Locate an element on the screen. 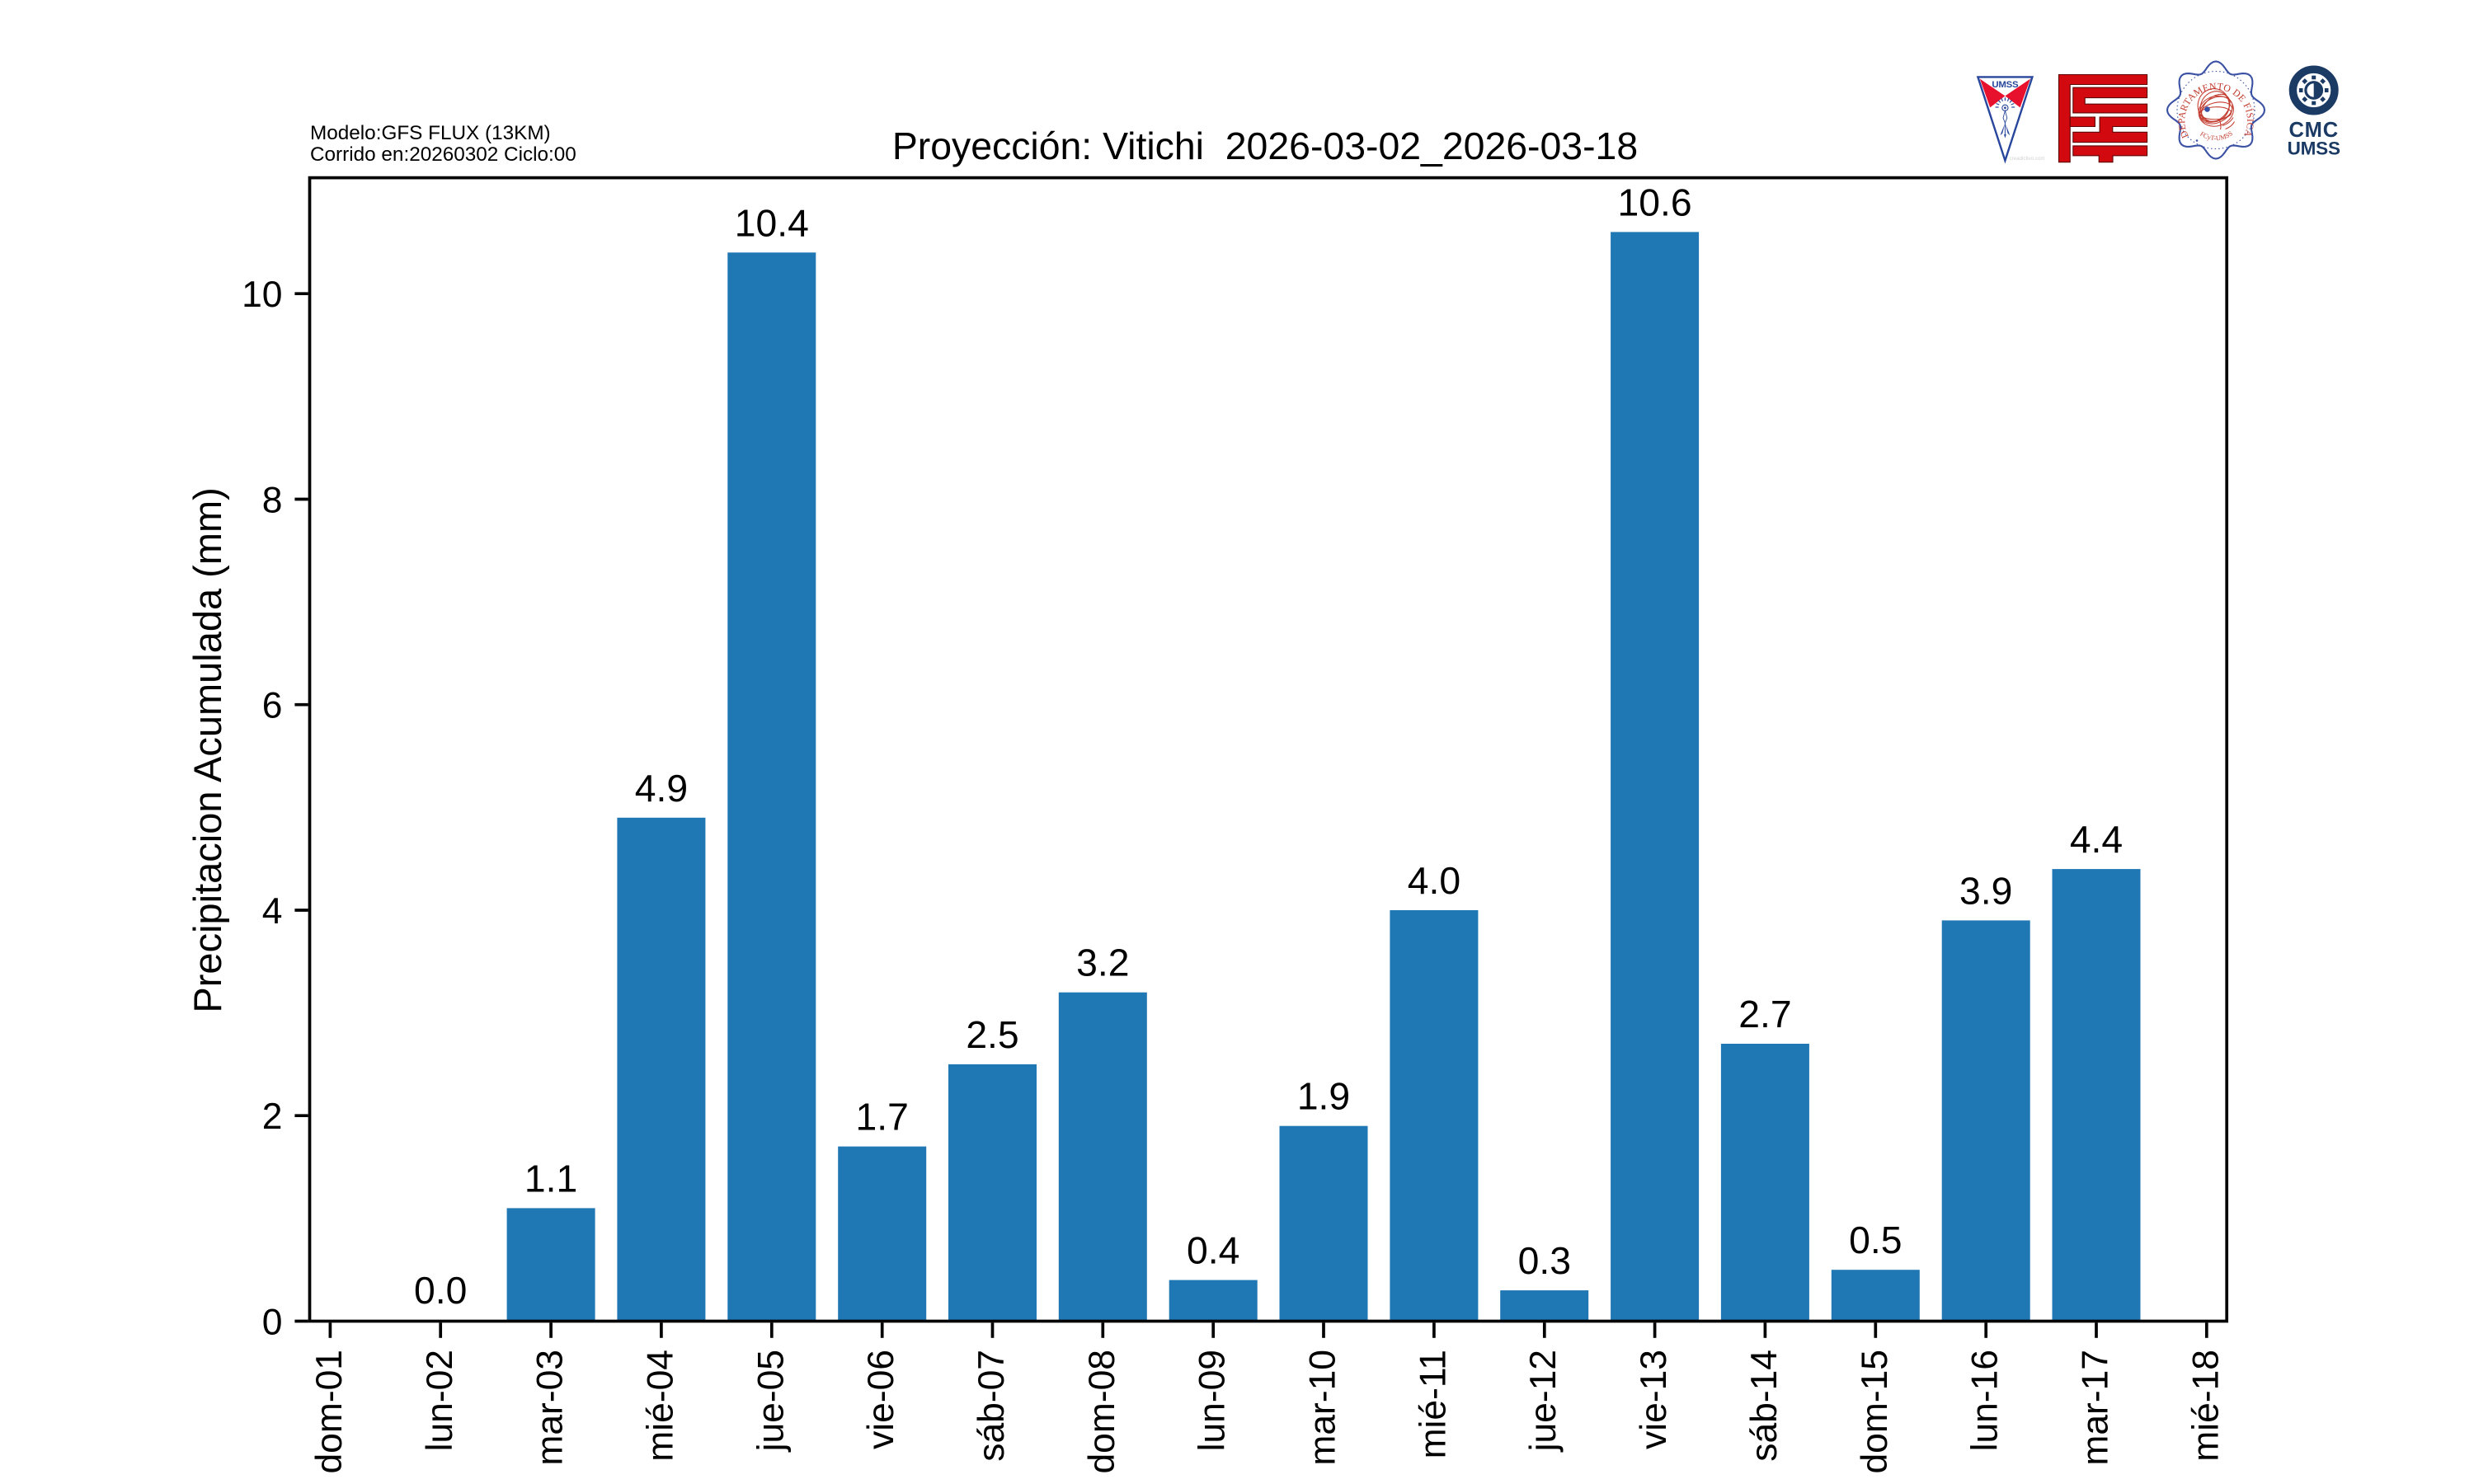 This screenshot has height=1484, width=2474. svg-text: mié-11 is located at coordinates (1433, 1404).